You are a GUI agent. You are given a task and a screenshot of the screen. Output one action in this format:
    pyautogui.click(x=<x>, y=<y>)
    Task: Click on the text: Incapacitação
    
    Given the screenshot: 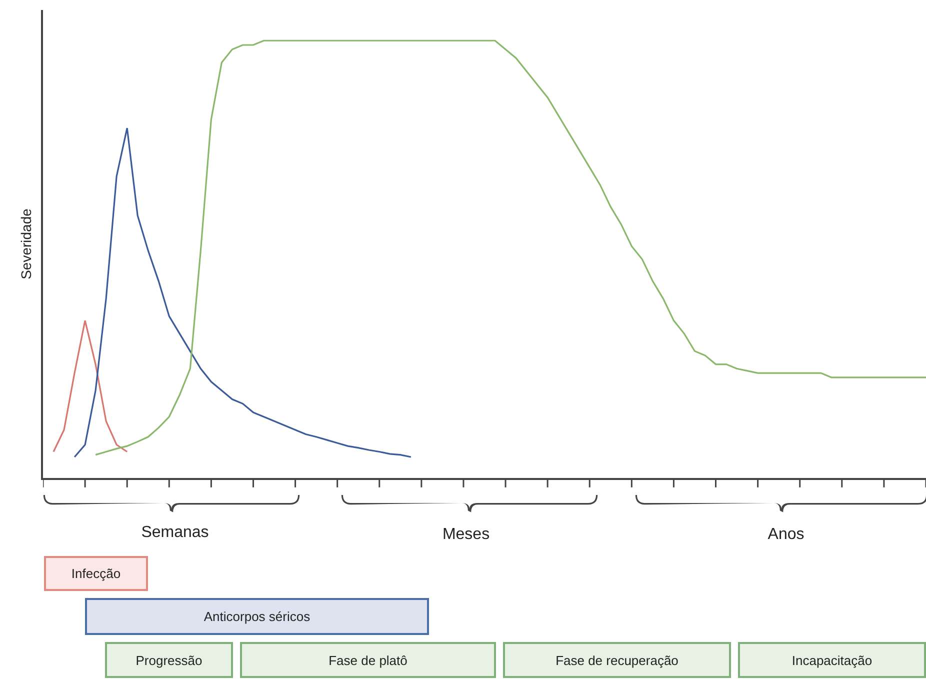 What is the action you would take?
    pyautogui.click(x=832, y=660)
    